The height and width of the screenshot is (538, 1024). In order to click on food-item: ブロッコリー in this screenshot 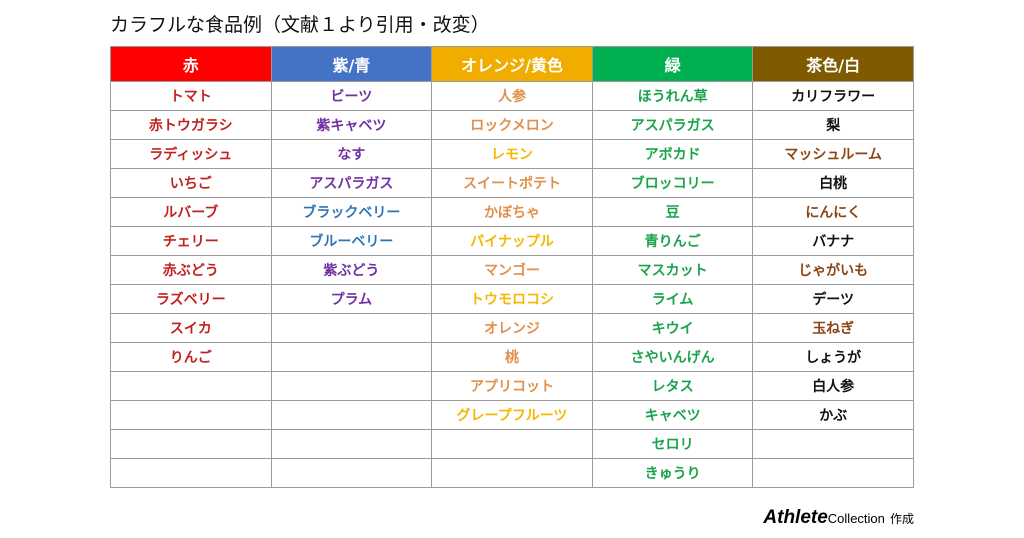, I will do `click(672, 183)`.